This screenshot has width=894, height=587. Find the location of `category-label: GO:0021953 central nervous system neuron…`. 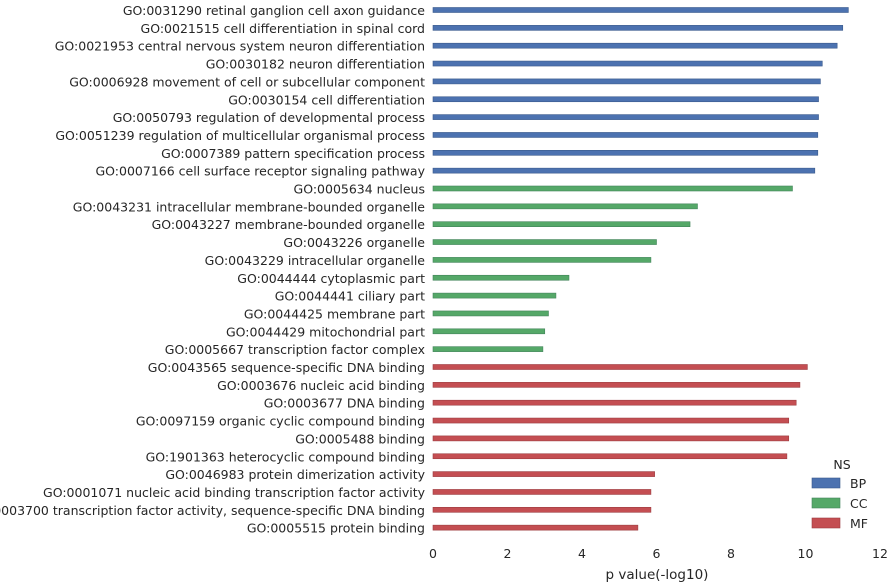

category-label: GO:0021953 central nervous system neuron… is located at coordinates (240, 46).